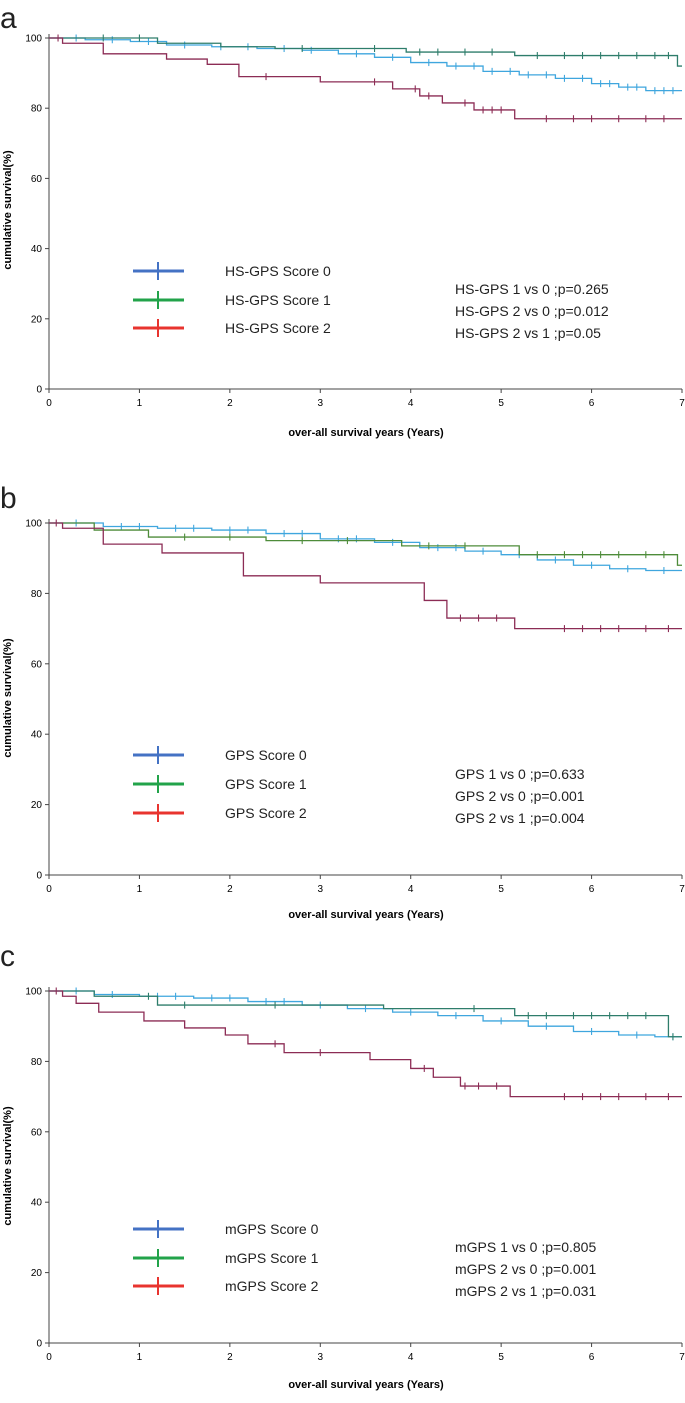 This screenshot has width=685, height=1403. I want to click on legend-label: GPS Score 2, so click(266, 813).